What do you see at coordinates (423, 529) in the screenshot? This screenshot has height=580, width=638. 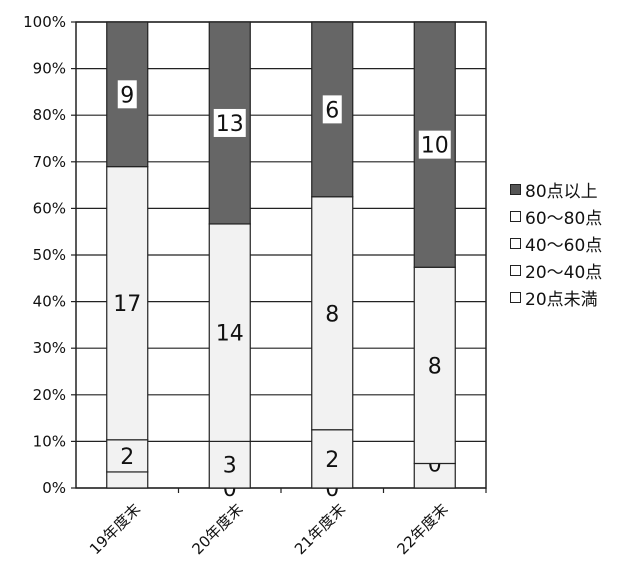 I see `x-category-label: 22年度末` at bounding box center [423, 529].